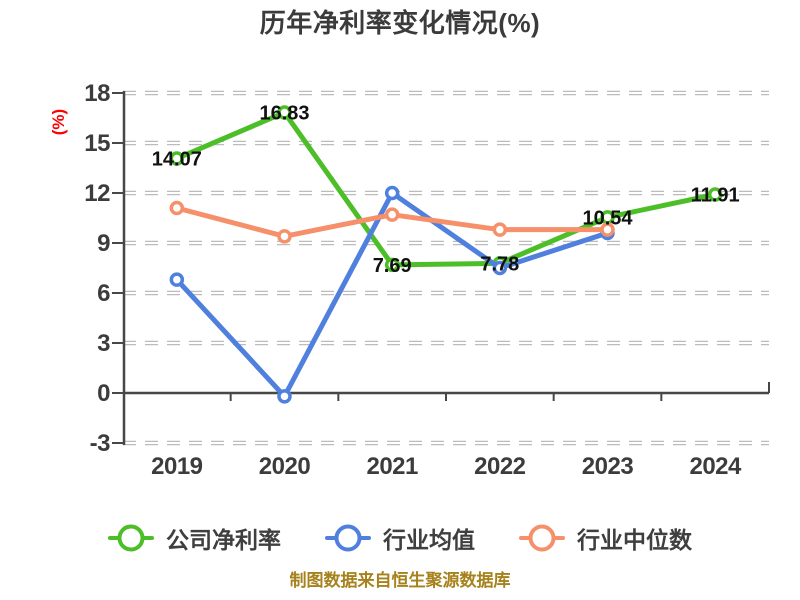 The width and height of the screenshot is (800, 600). Describe the element at coordinates (400, 580) in the screenshot. I see `source-note: 制图数据来自恒生聚源数据库` at that location.